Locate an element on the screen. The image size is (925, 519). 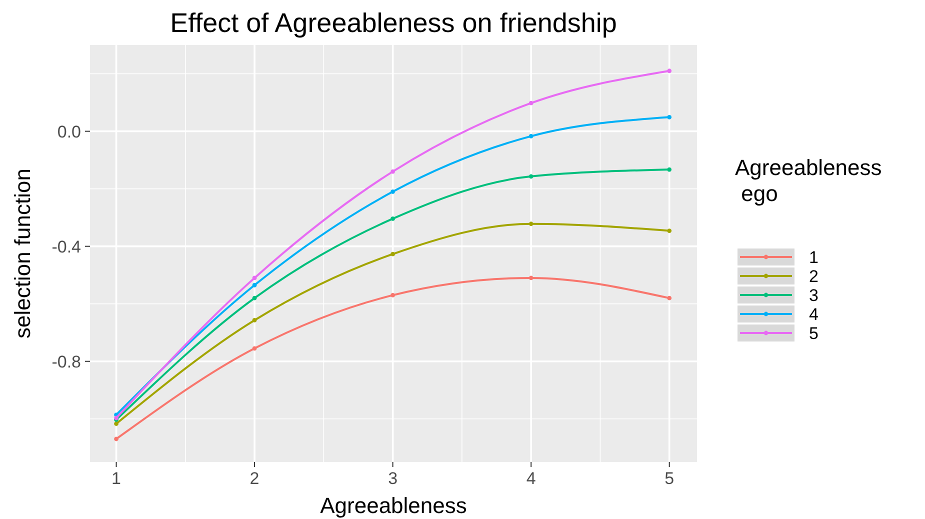
x-tick-label: 3 is located at coordinates (393, 478).